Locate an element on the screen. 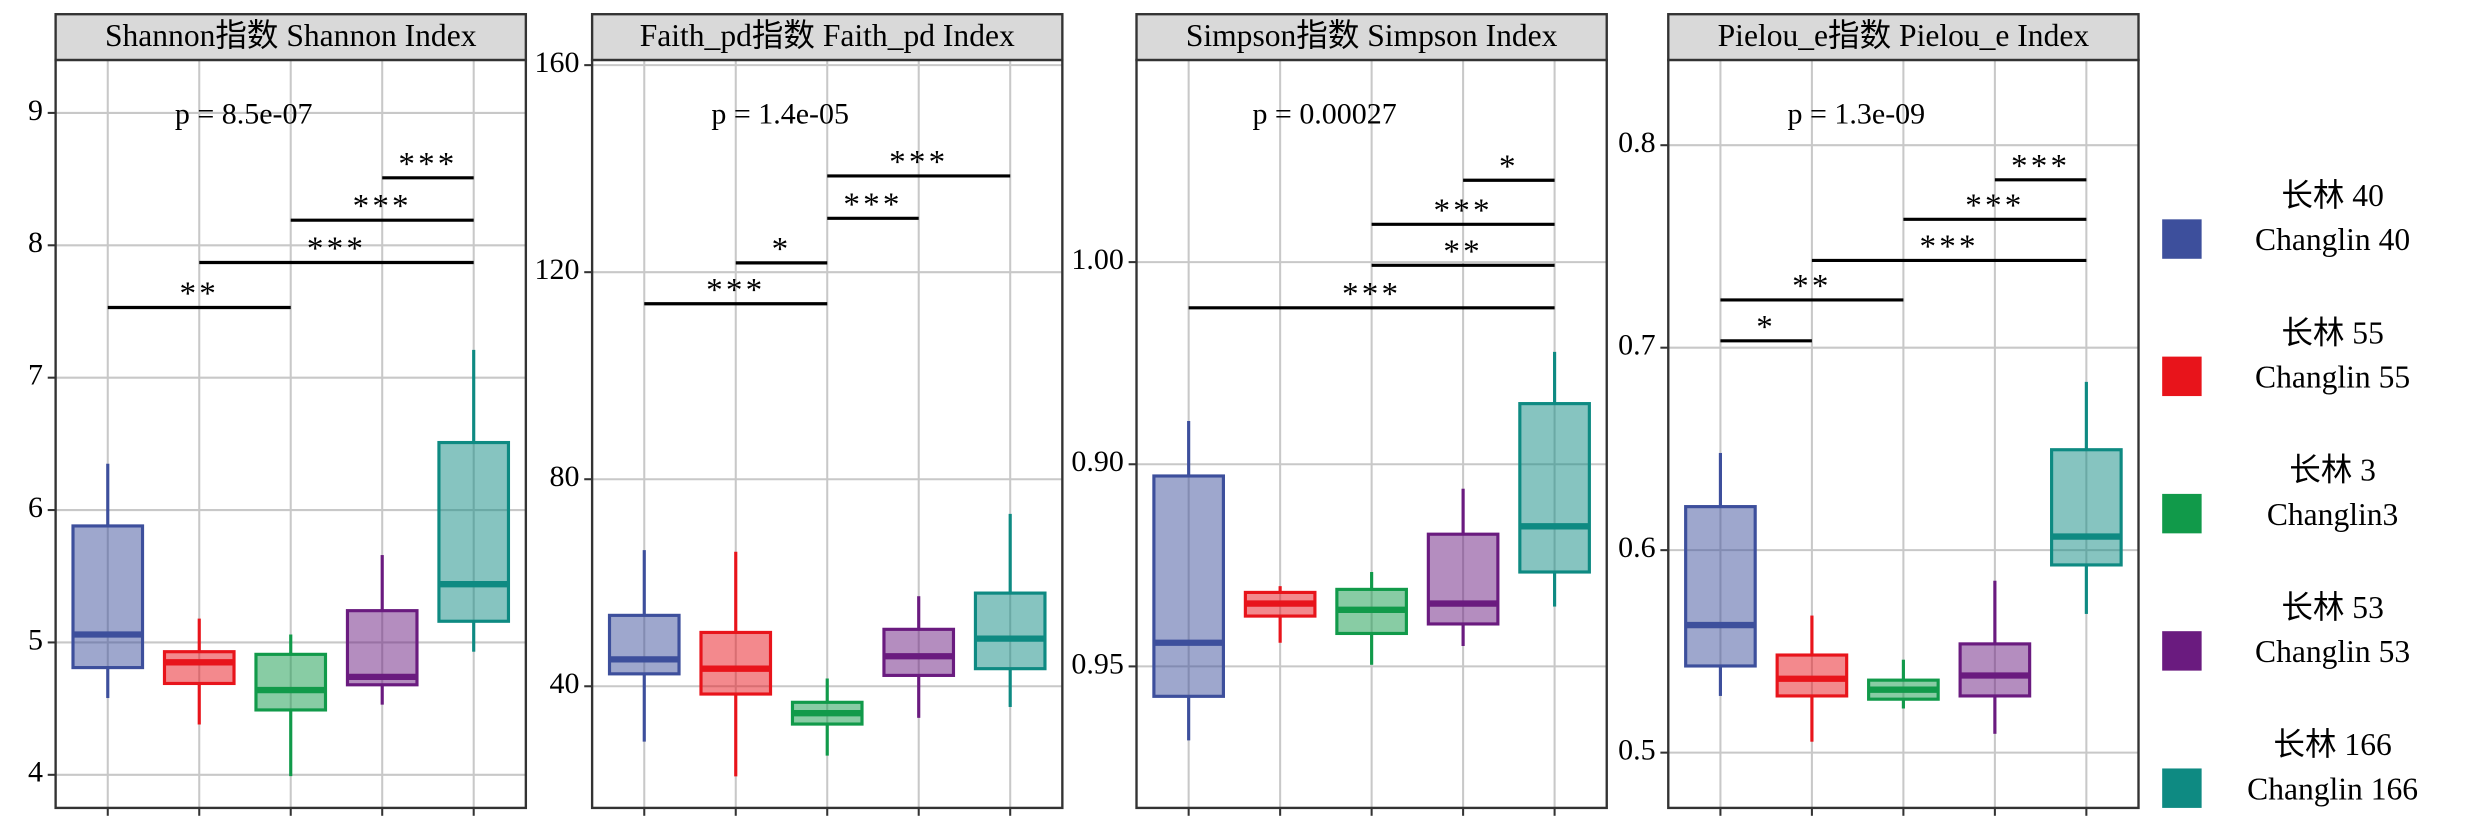 The image size is (2475, 830). y-tick-label: 0.5 is located at coordinates (1636, 750).